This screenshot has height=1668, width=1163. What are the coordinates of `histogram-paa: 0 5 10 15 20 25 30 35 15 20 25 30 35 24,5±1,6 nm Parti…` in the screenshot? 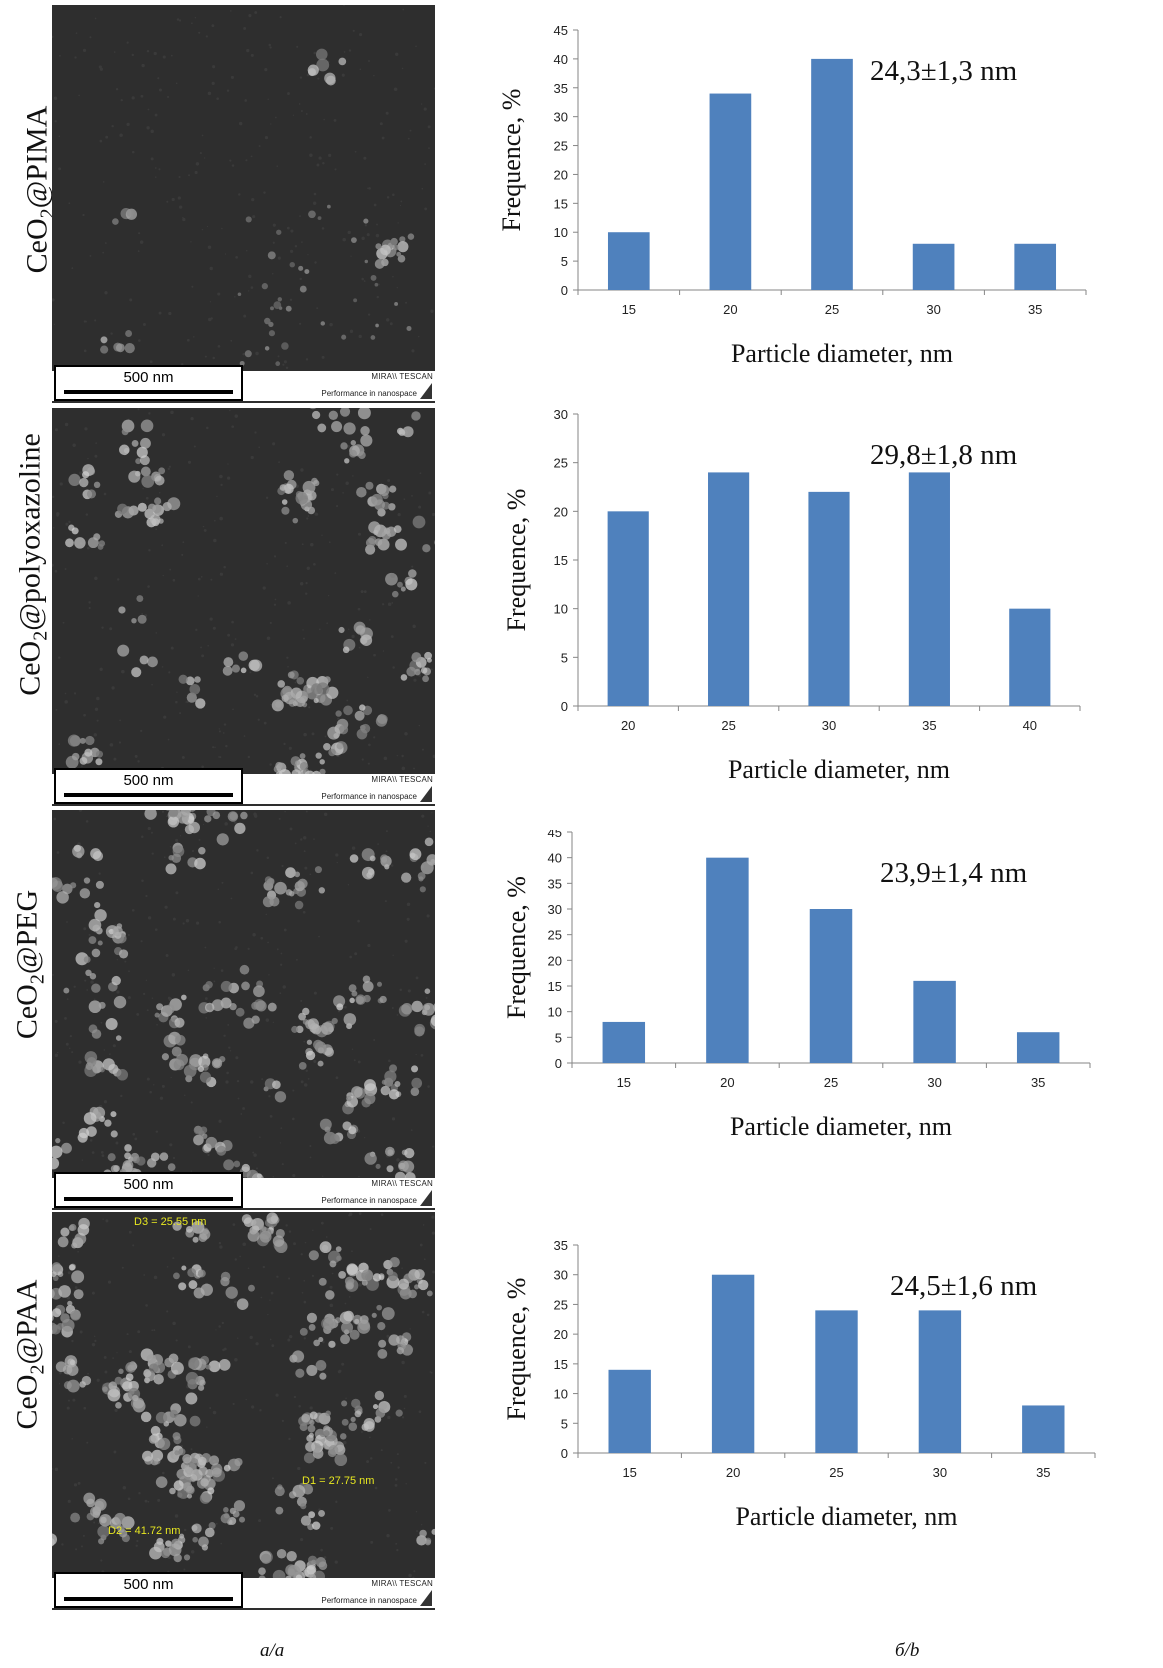 It's located at (799, 1384).